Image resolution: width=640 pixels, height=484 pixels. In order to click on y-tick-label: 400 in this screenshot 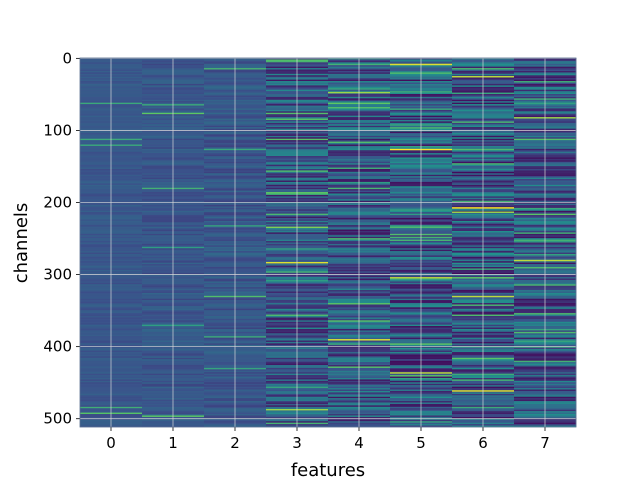, I will do `click(57, 347)`.